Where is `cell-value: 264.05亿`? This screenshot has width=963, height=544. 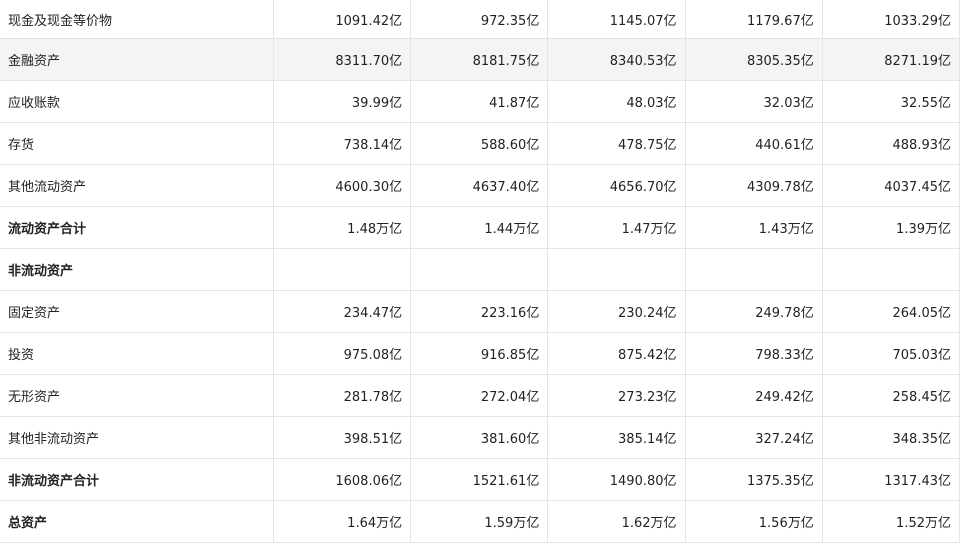
cell-value: 264.05亿 is located at coordinates (891, 311).